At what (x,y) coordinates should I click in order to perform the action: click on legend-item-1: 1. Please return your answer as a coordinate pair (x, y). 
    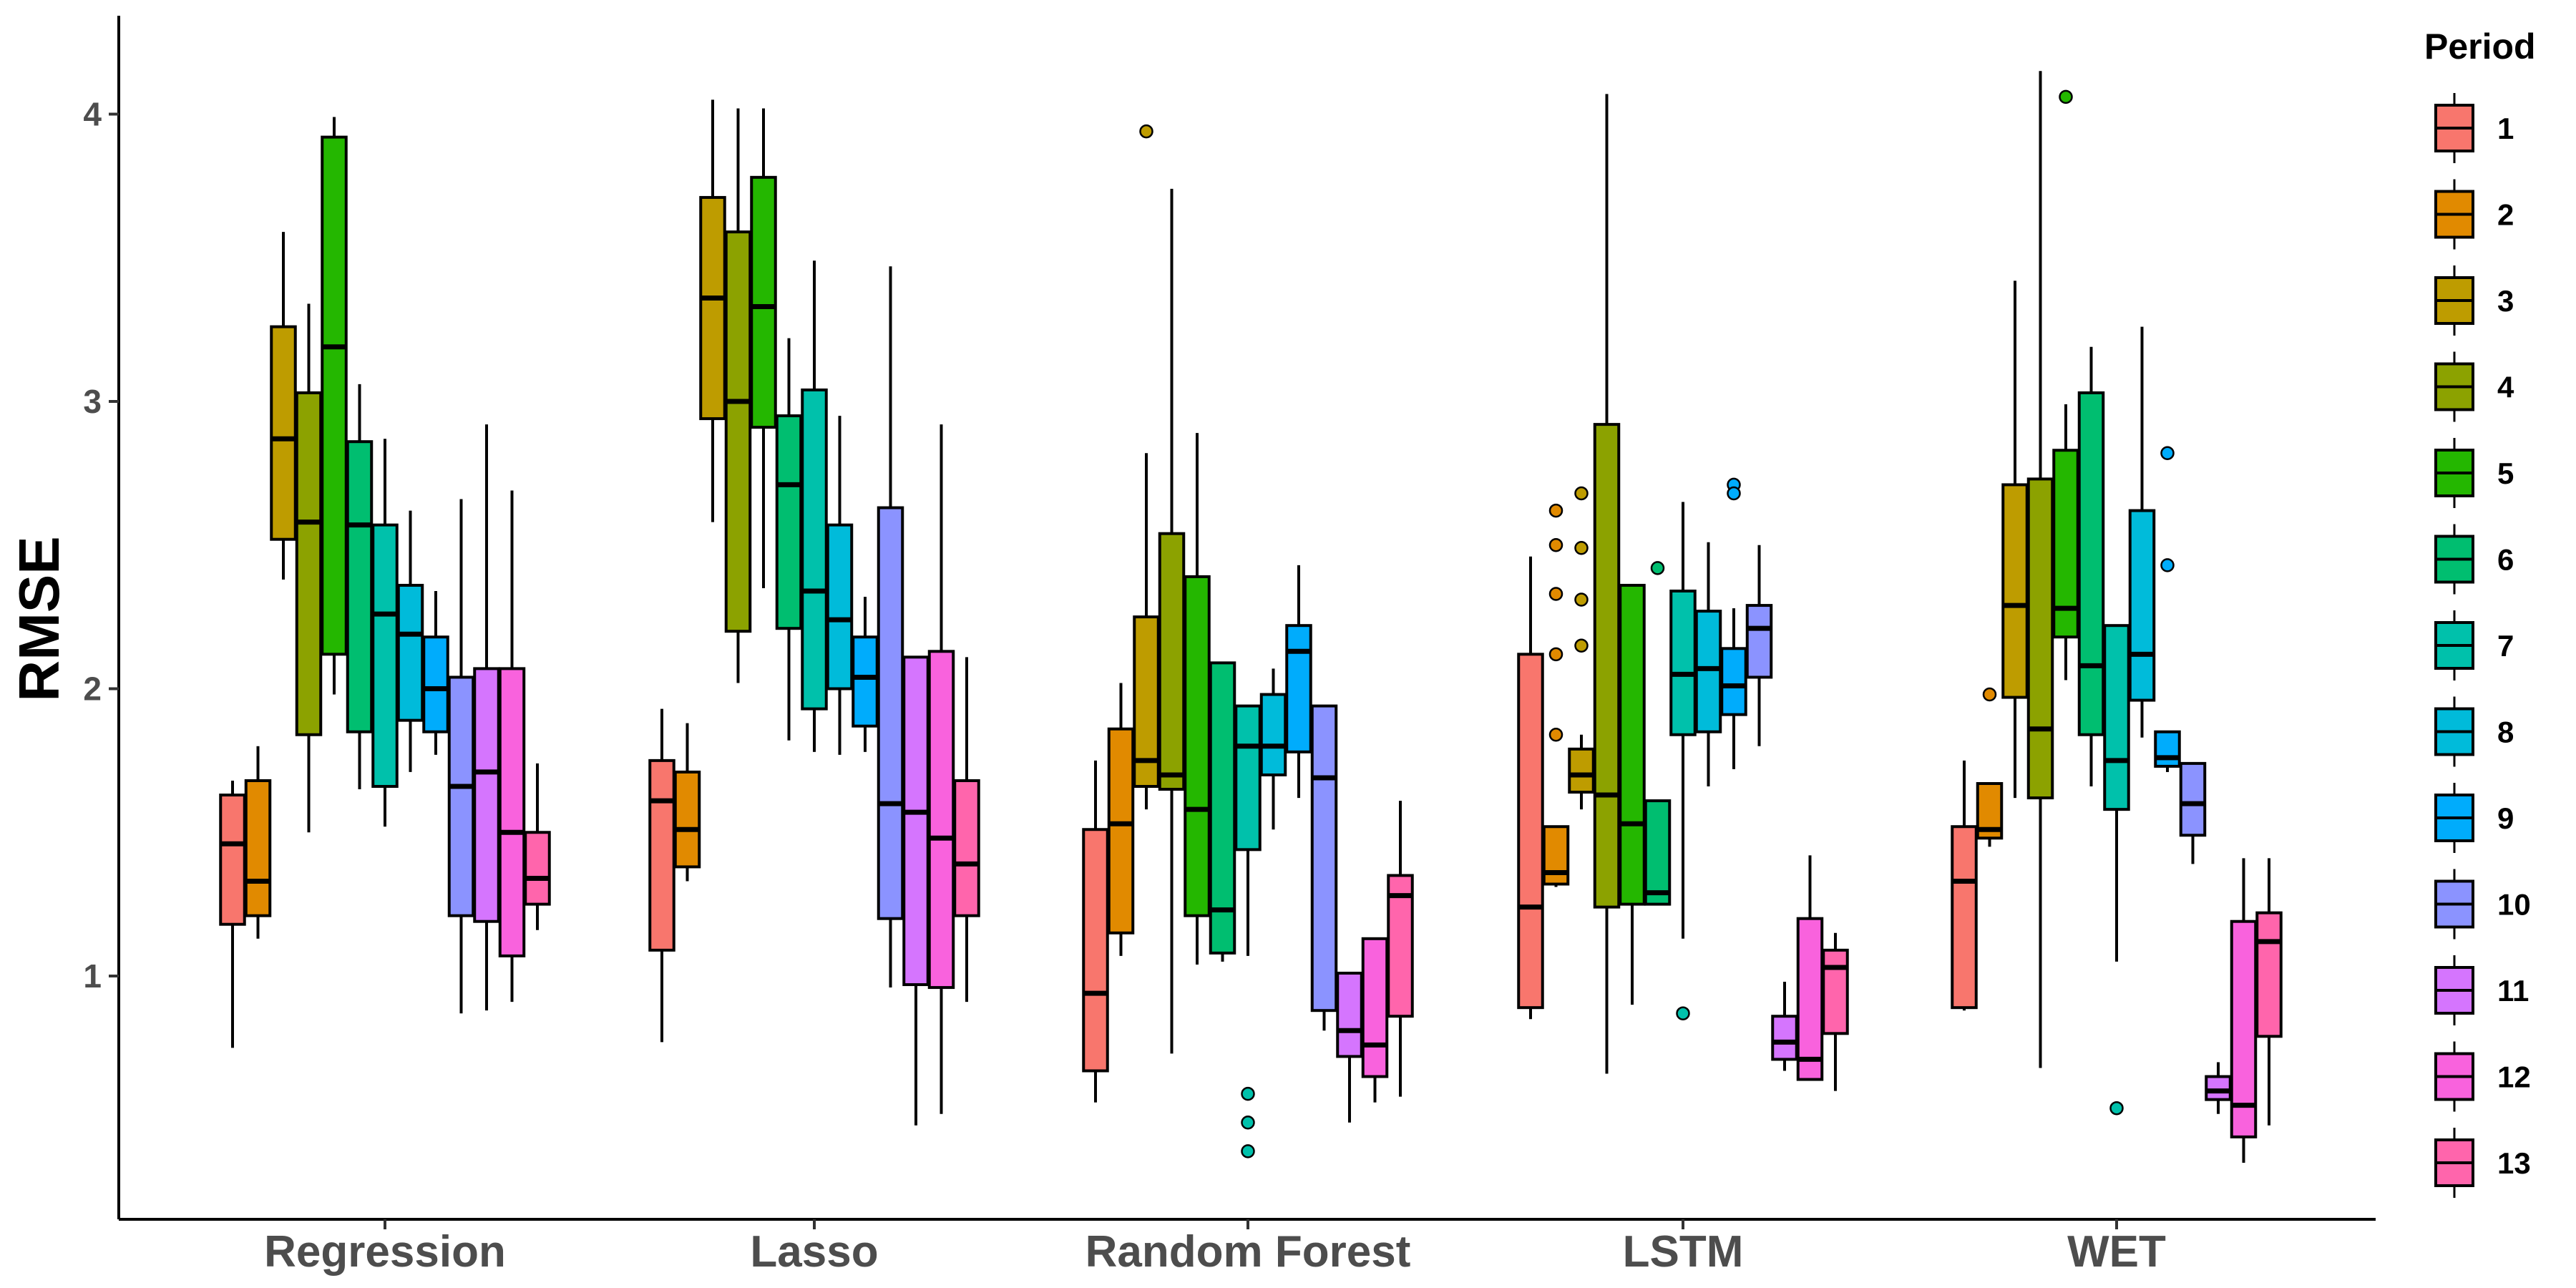
    Looking at the image, I should click on (2474, 128).